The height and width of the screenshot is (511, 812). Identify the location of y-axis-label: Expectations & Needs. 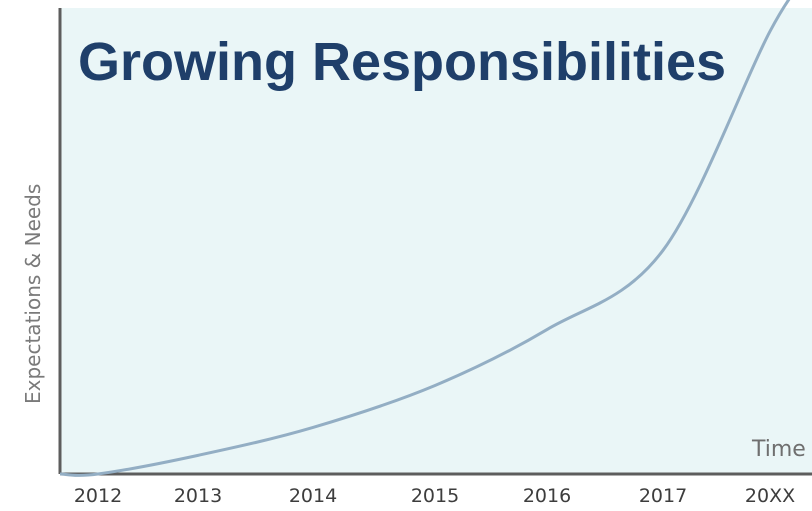
(33, 294).